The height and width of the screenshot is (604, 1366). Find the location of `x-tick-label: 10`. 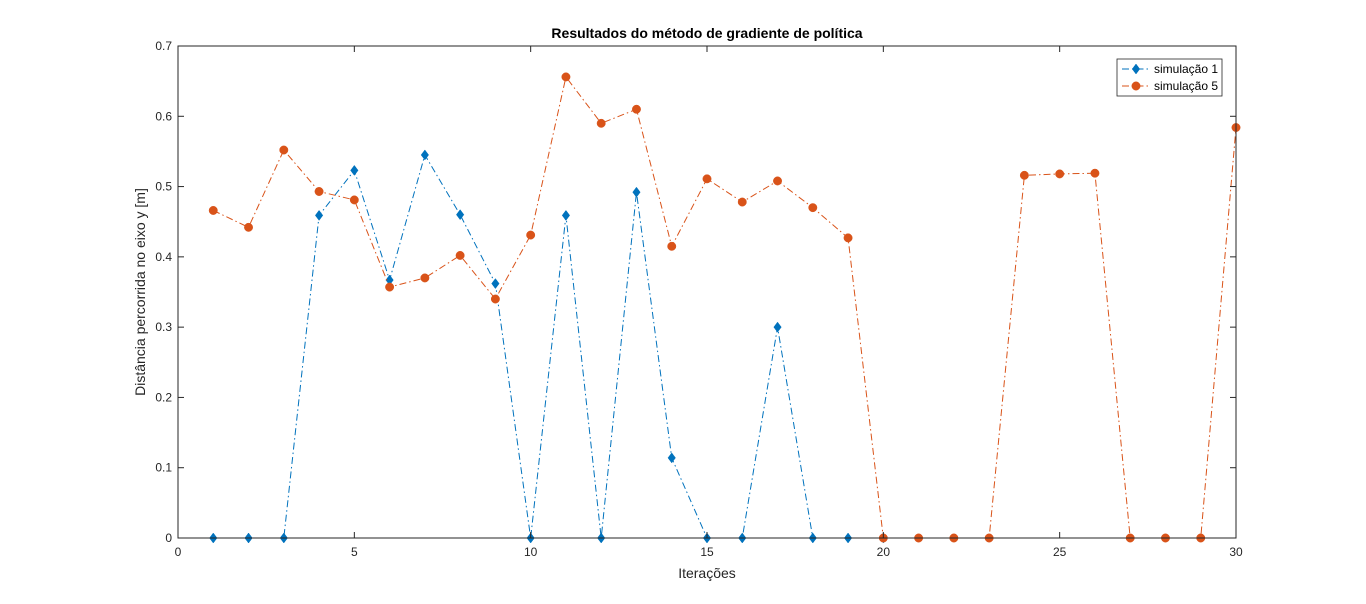

x-tick-label: 10 is located at coordinates (531, 552).